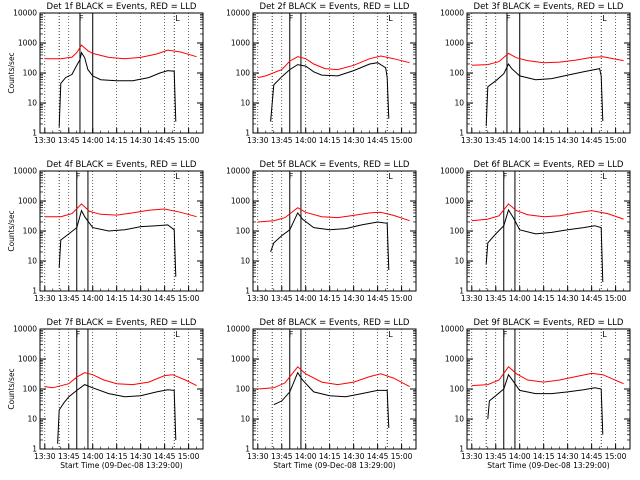  What do you see at coordinates (549, 165) in the screenshot?
I see `chart-title: Det 6f BLACK = Events, RED = LLD` at bounding box center [549, 165].